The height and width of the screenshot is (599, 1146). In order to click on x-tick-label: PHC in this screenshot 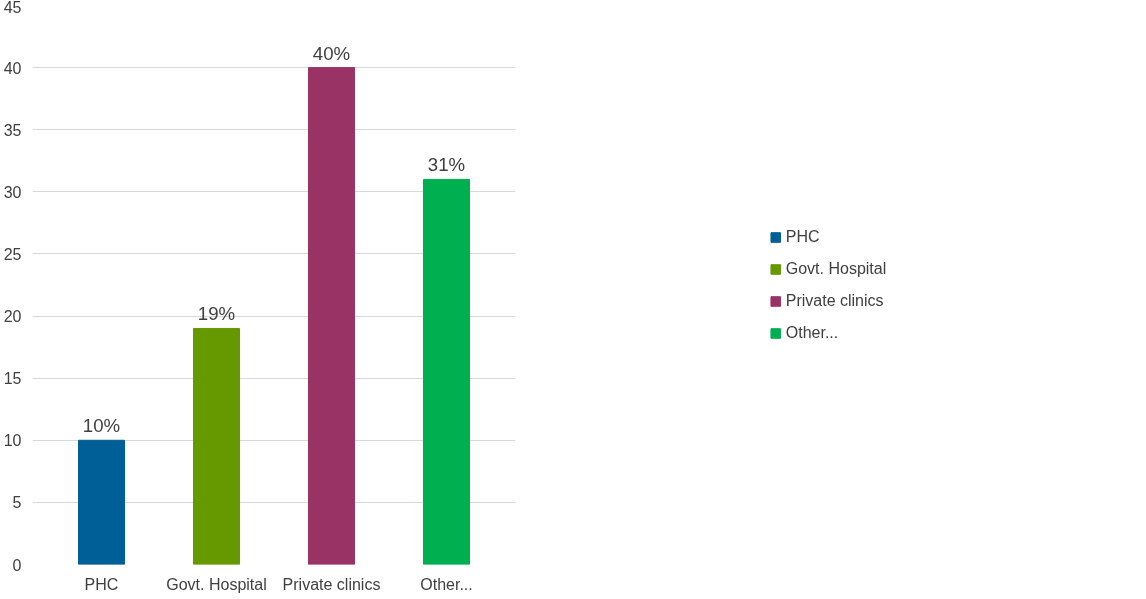, I will do `click(101, 584)`.